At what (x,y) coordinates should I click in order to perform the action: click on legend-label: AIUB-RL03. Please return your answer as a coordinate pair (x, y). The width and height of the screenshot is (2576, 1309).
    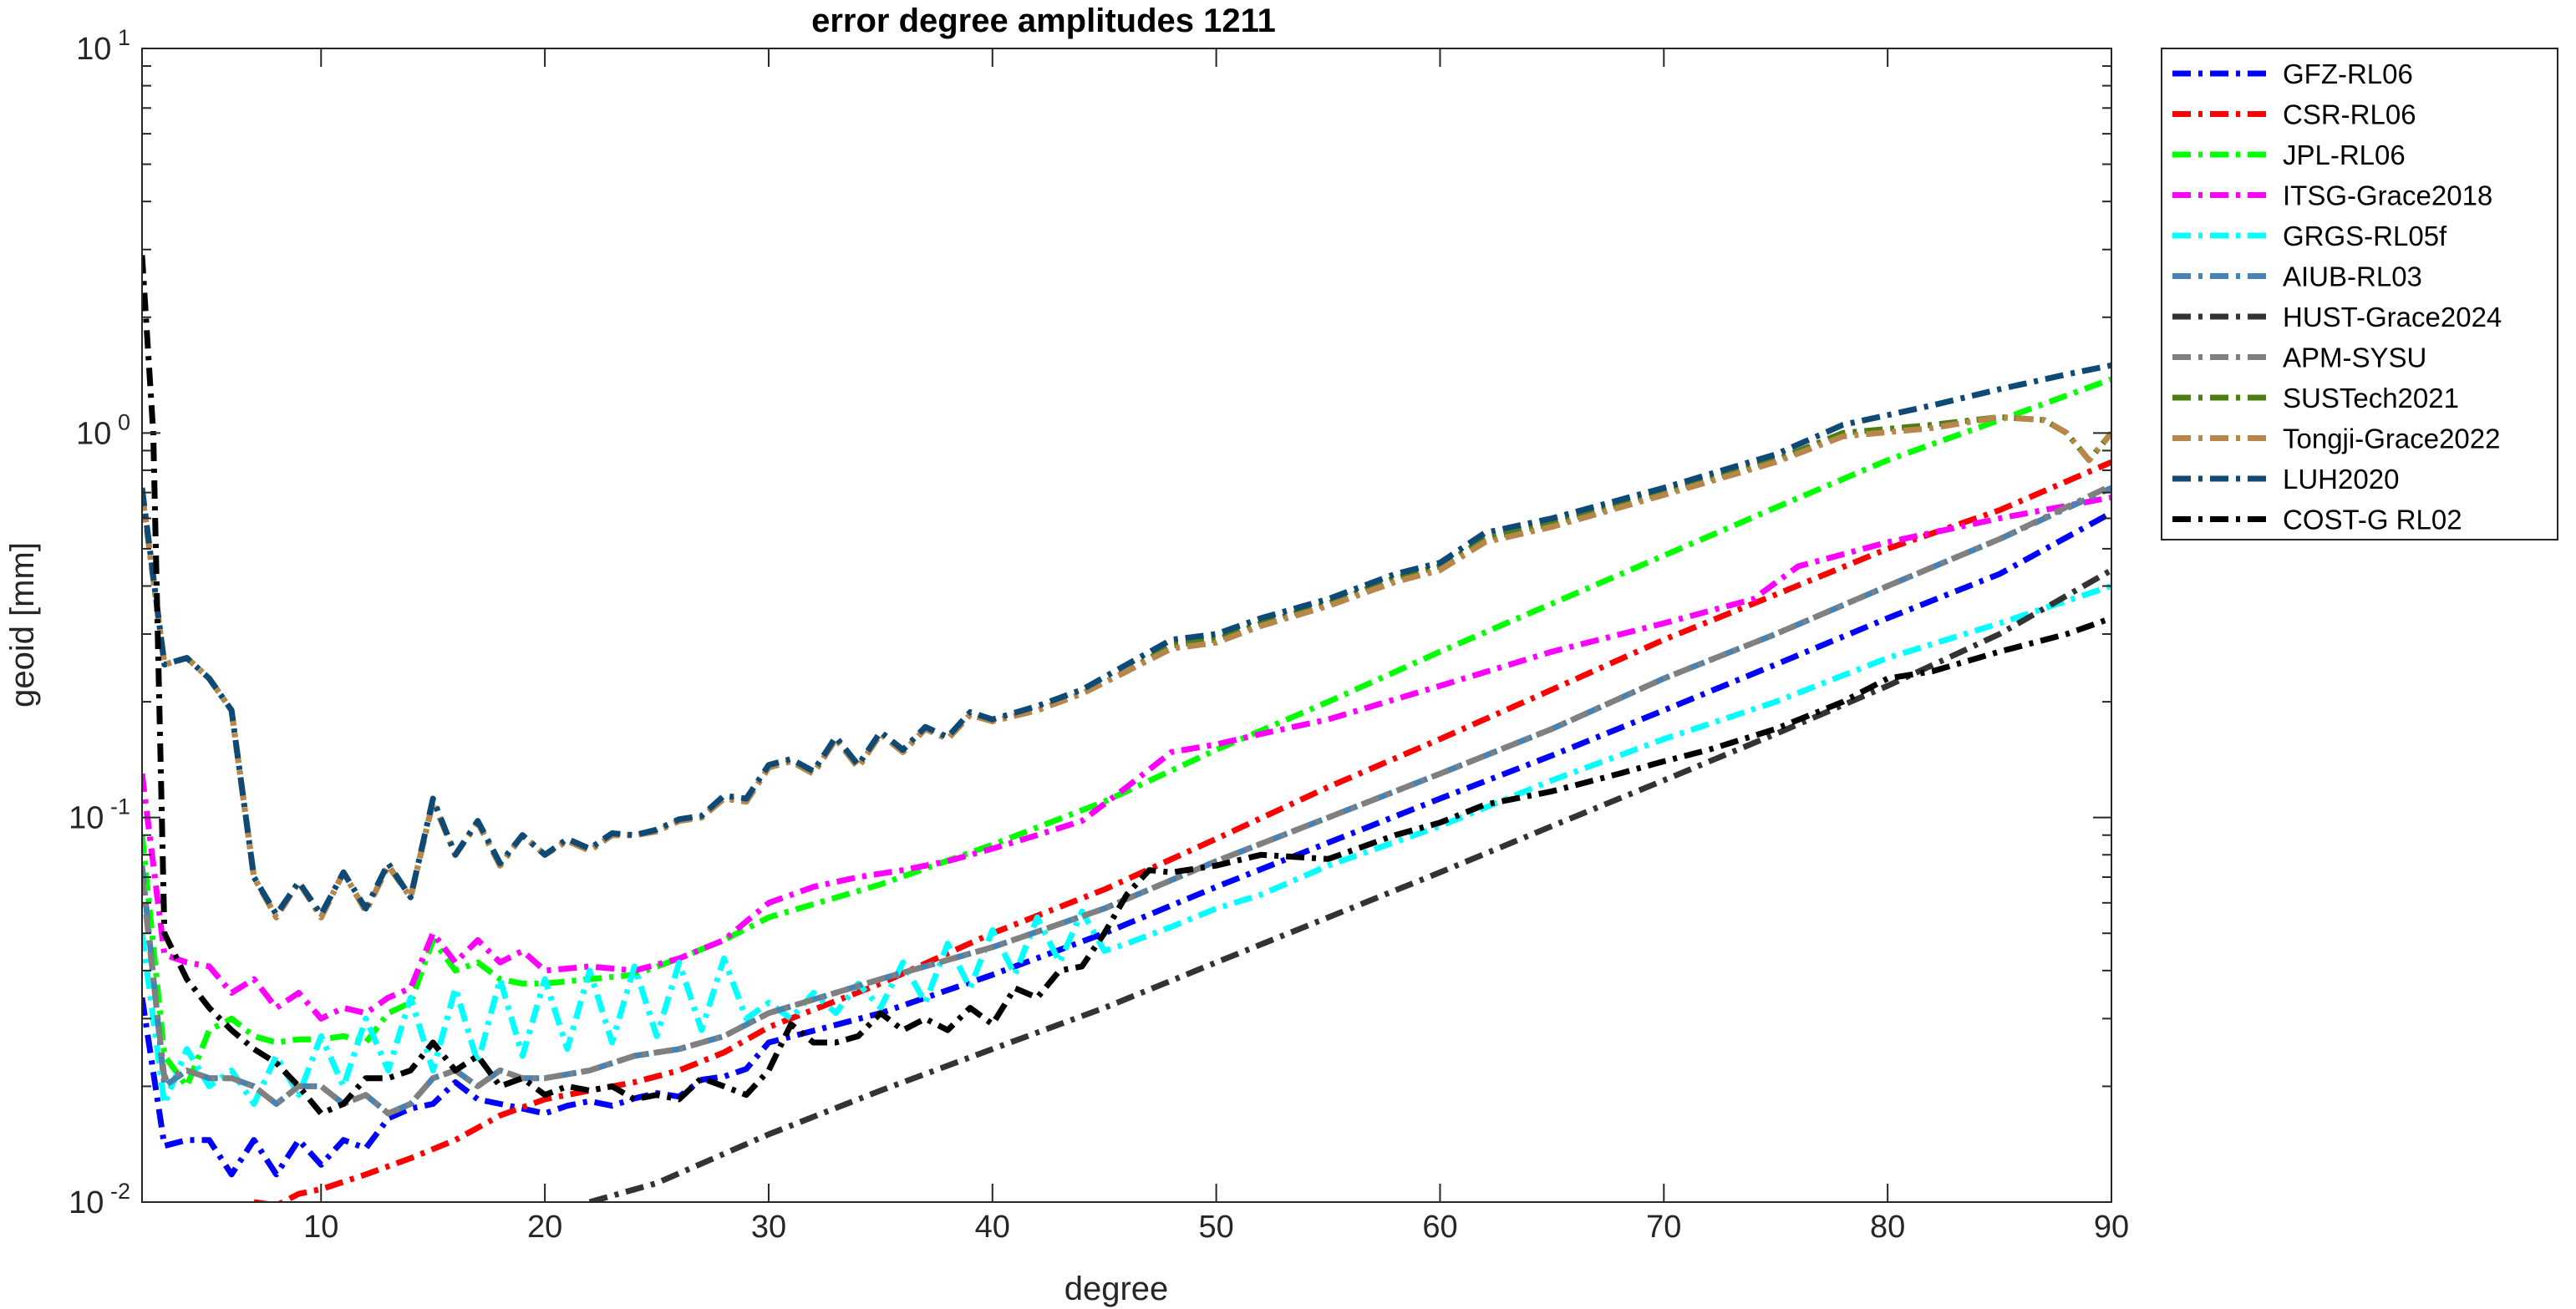
    Looking at the image, I should click on (2352, 276).